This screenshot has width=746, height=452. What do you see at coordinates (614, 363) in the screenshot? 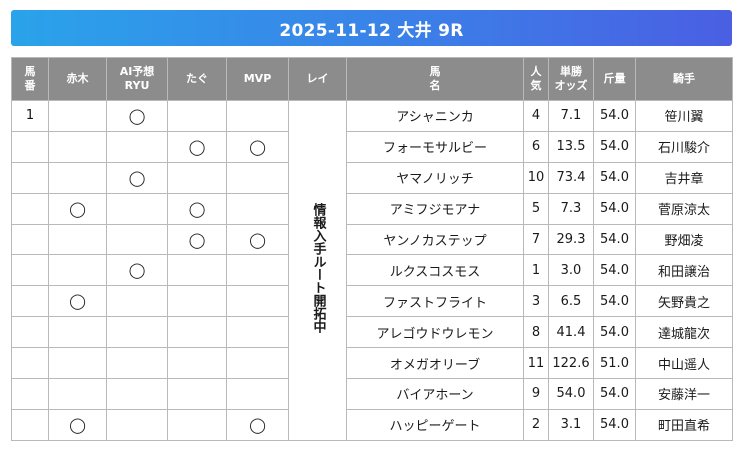
I see `weight: 51.0` at bounding box center [614, 363].